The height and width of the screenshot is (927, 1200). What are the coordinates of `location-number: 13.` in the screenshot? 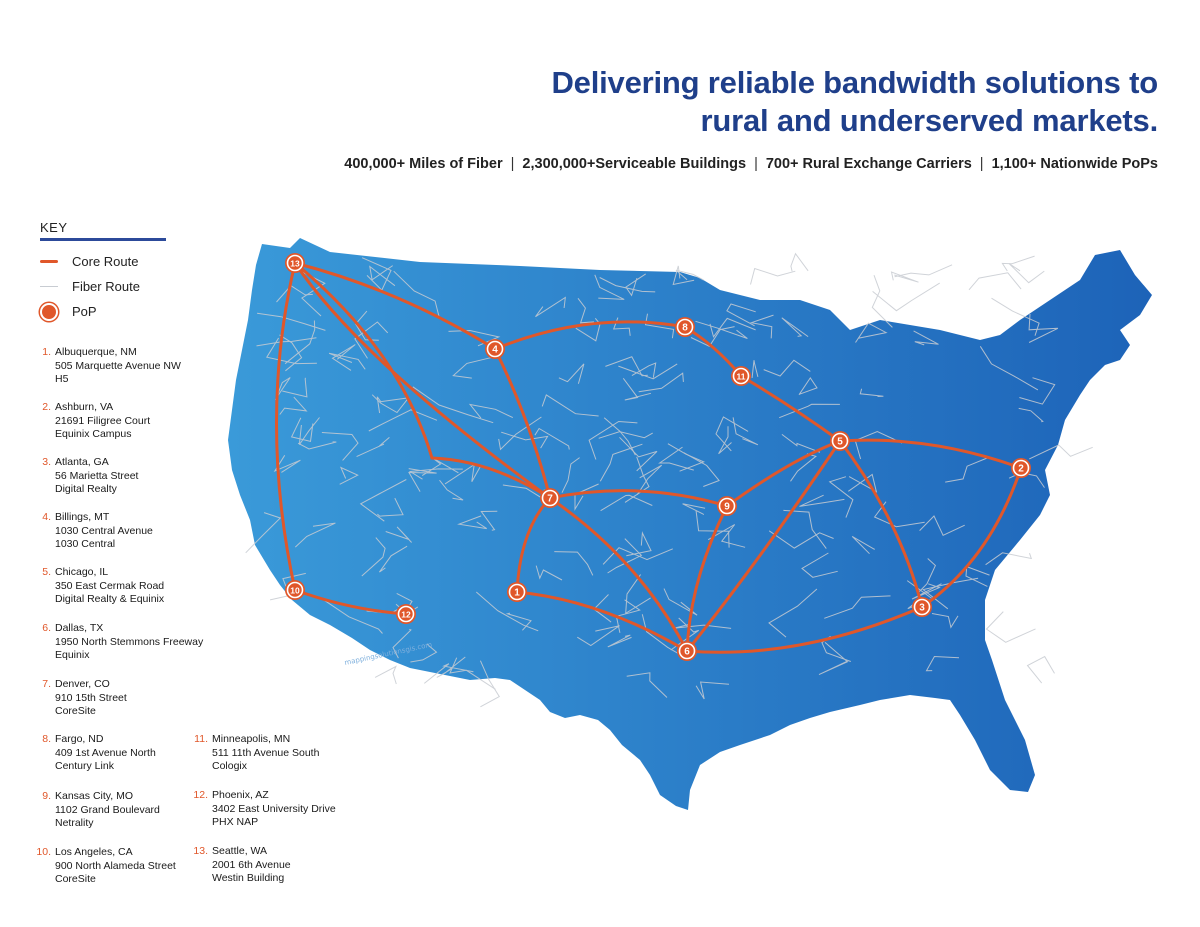 It's located at (200, 851).